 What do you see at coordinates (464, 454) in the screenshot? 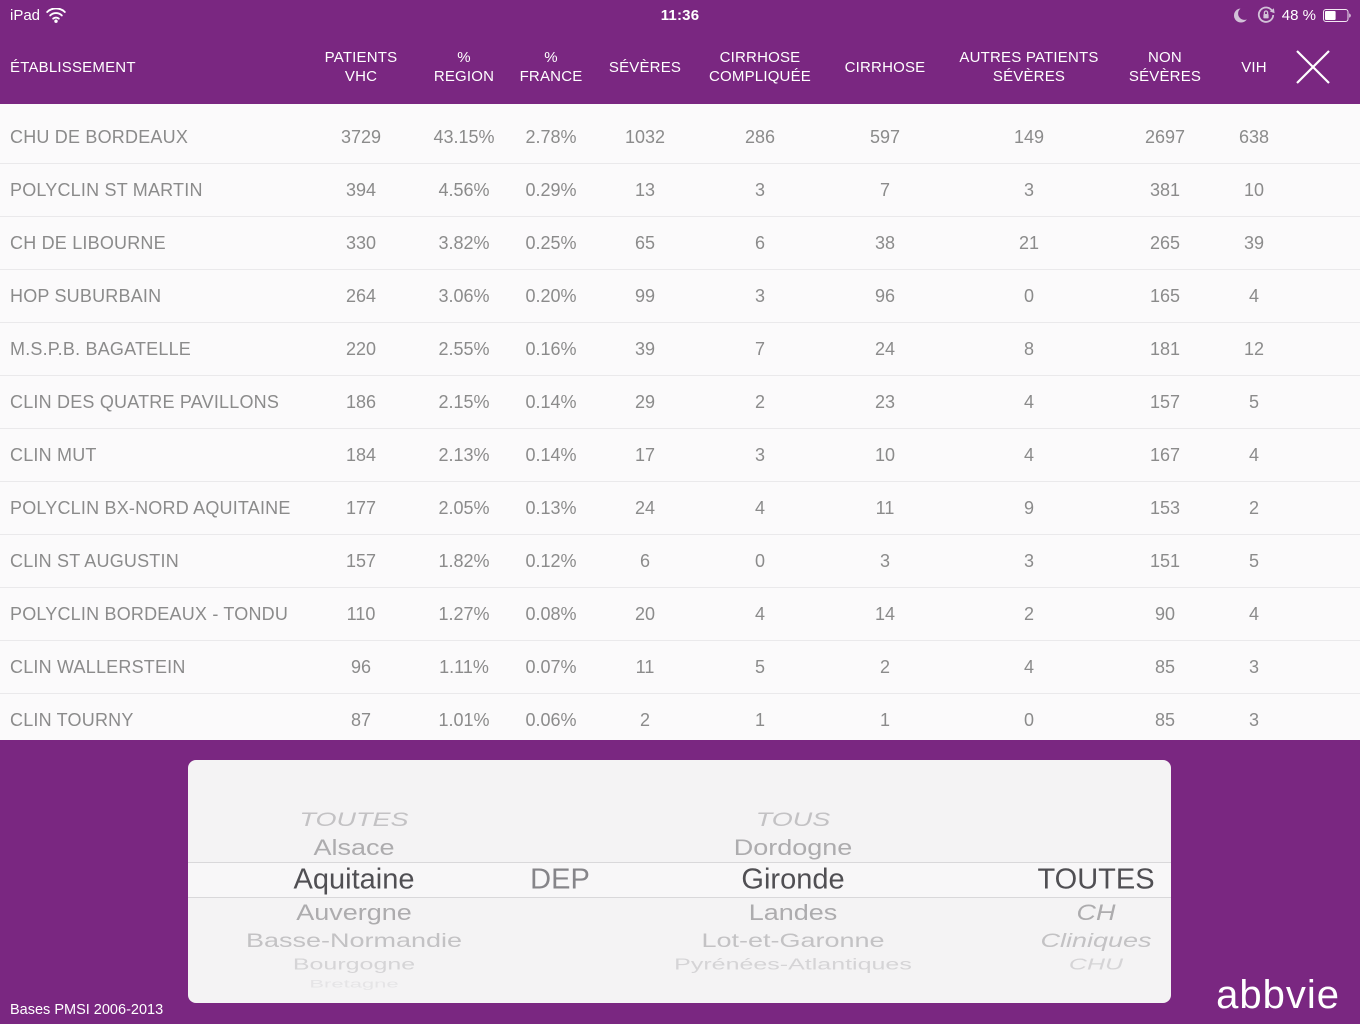
I see `cell-value: 2.13%` at bounding box center [464, 454].